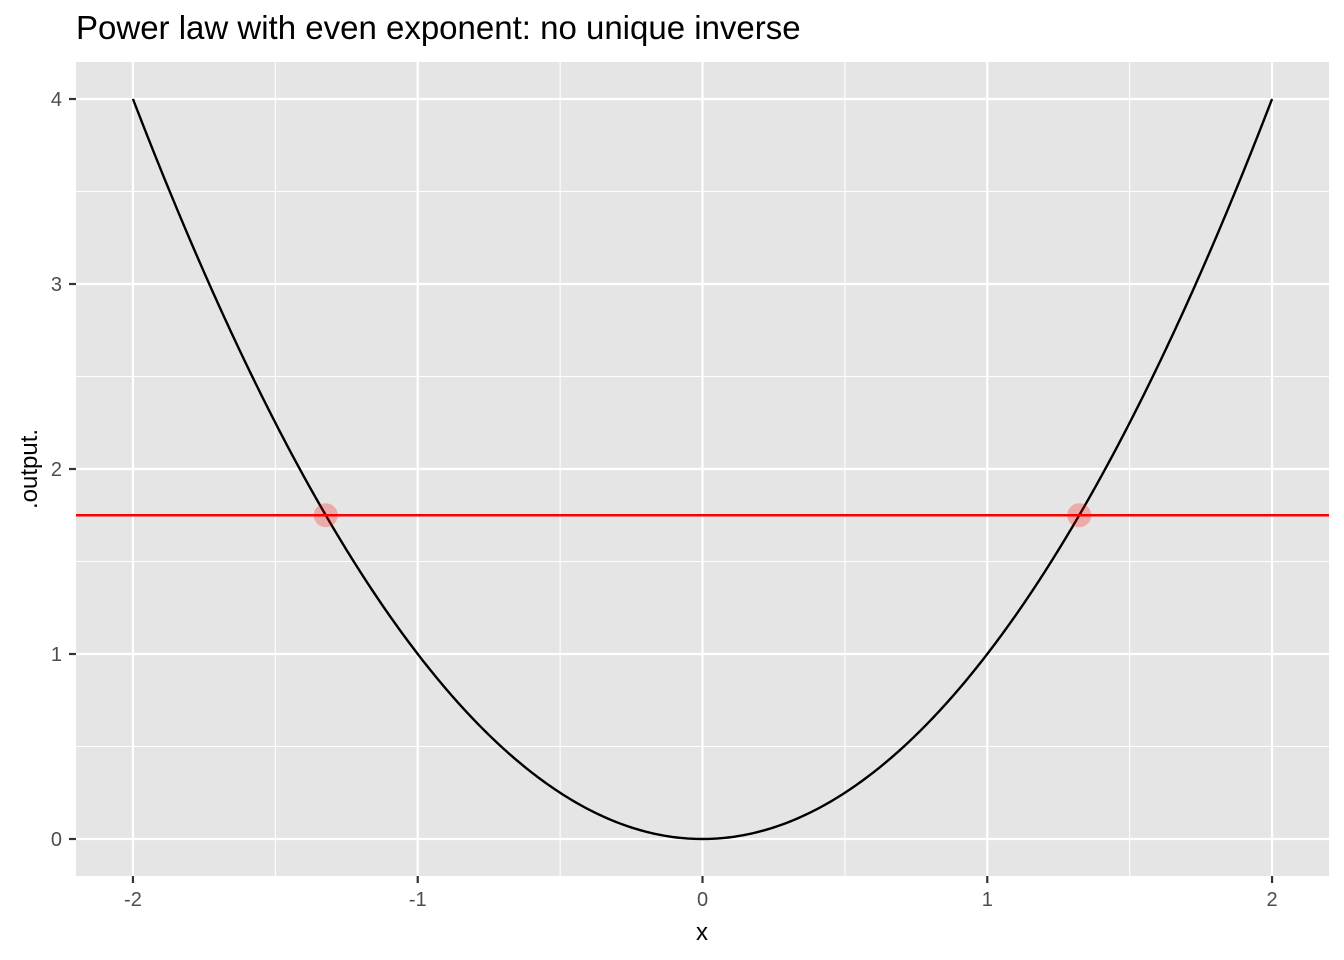 This screenshot has height=960, width=1344. Describe the element at coordinates (702, 900) in the screenshot. I see `x-tick-label: 0` at that location.